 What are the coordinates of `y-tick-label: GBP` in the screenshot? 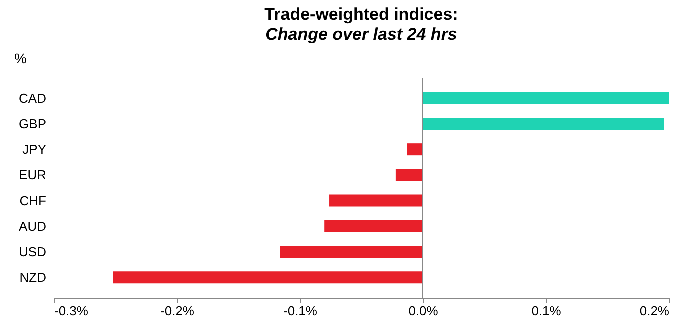 It's located at (32, 124).